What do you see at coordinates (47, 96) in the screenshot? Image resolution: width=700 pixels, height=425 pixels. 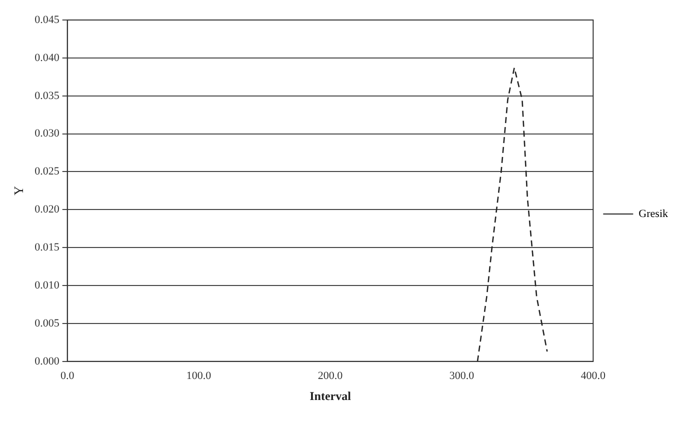 I see `y-tick-label: 0.035` at bounding box center [47, 96].